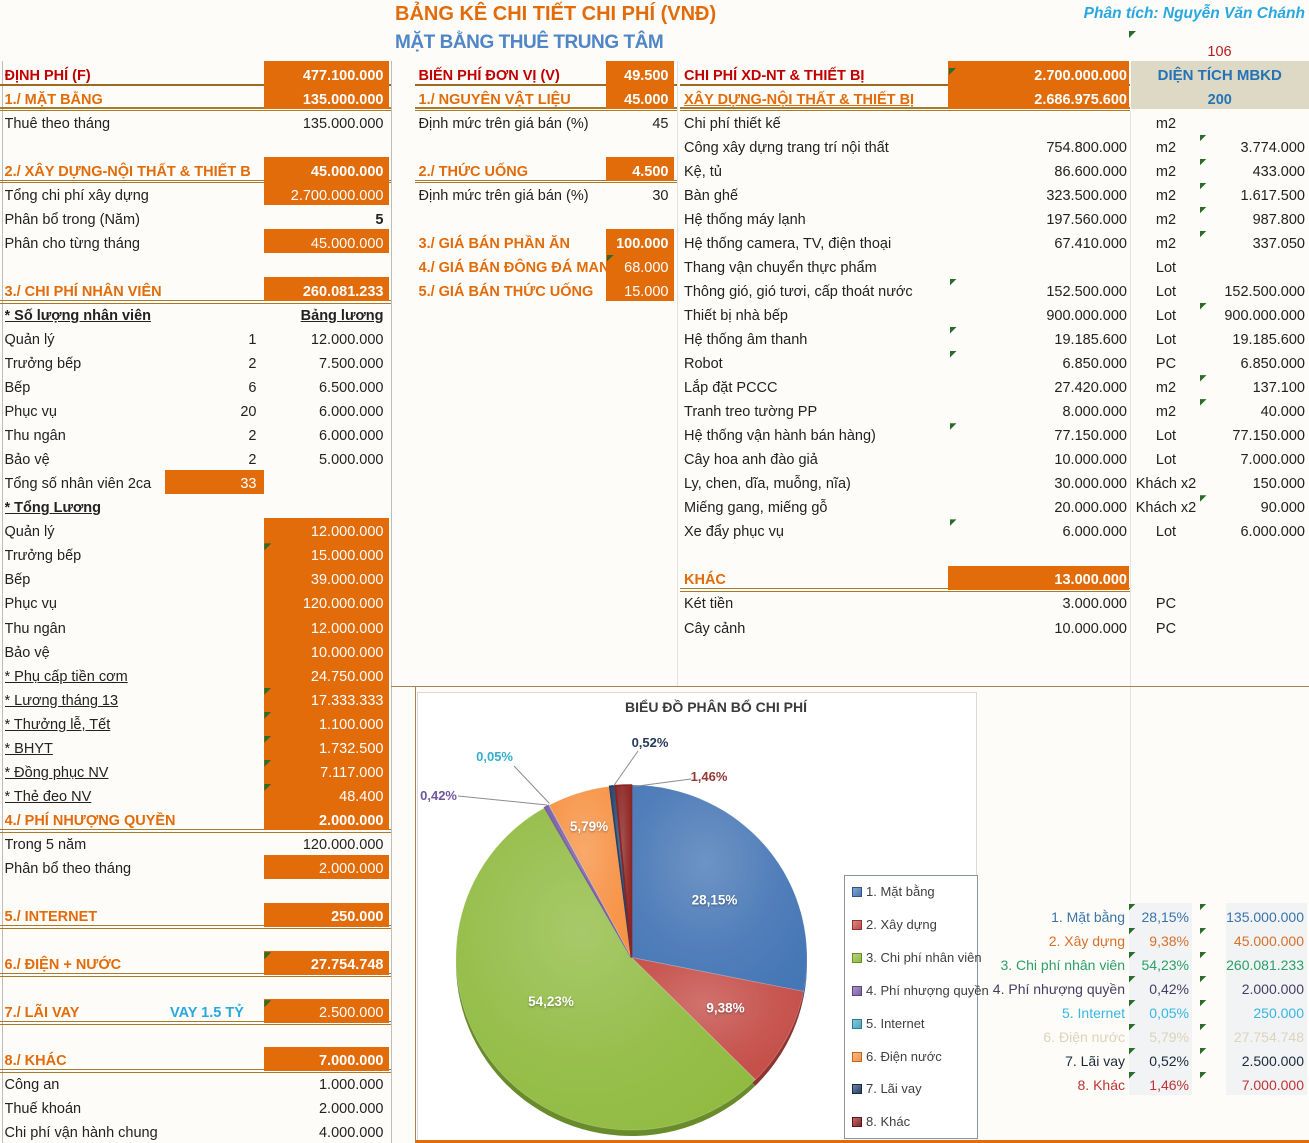 The height and width of the screenshot is (1143, 1309). What do you see at coordinates (725, 1008) in the screenshot?
I see `svg-text: 9,38%` at bounding box center [725, 1008].